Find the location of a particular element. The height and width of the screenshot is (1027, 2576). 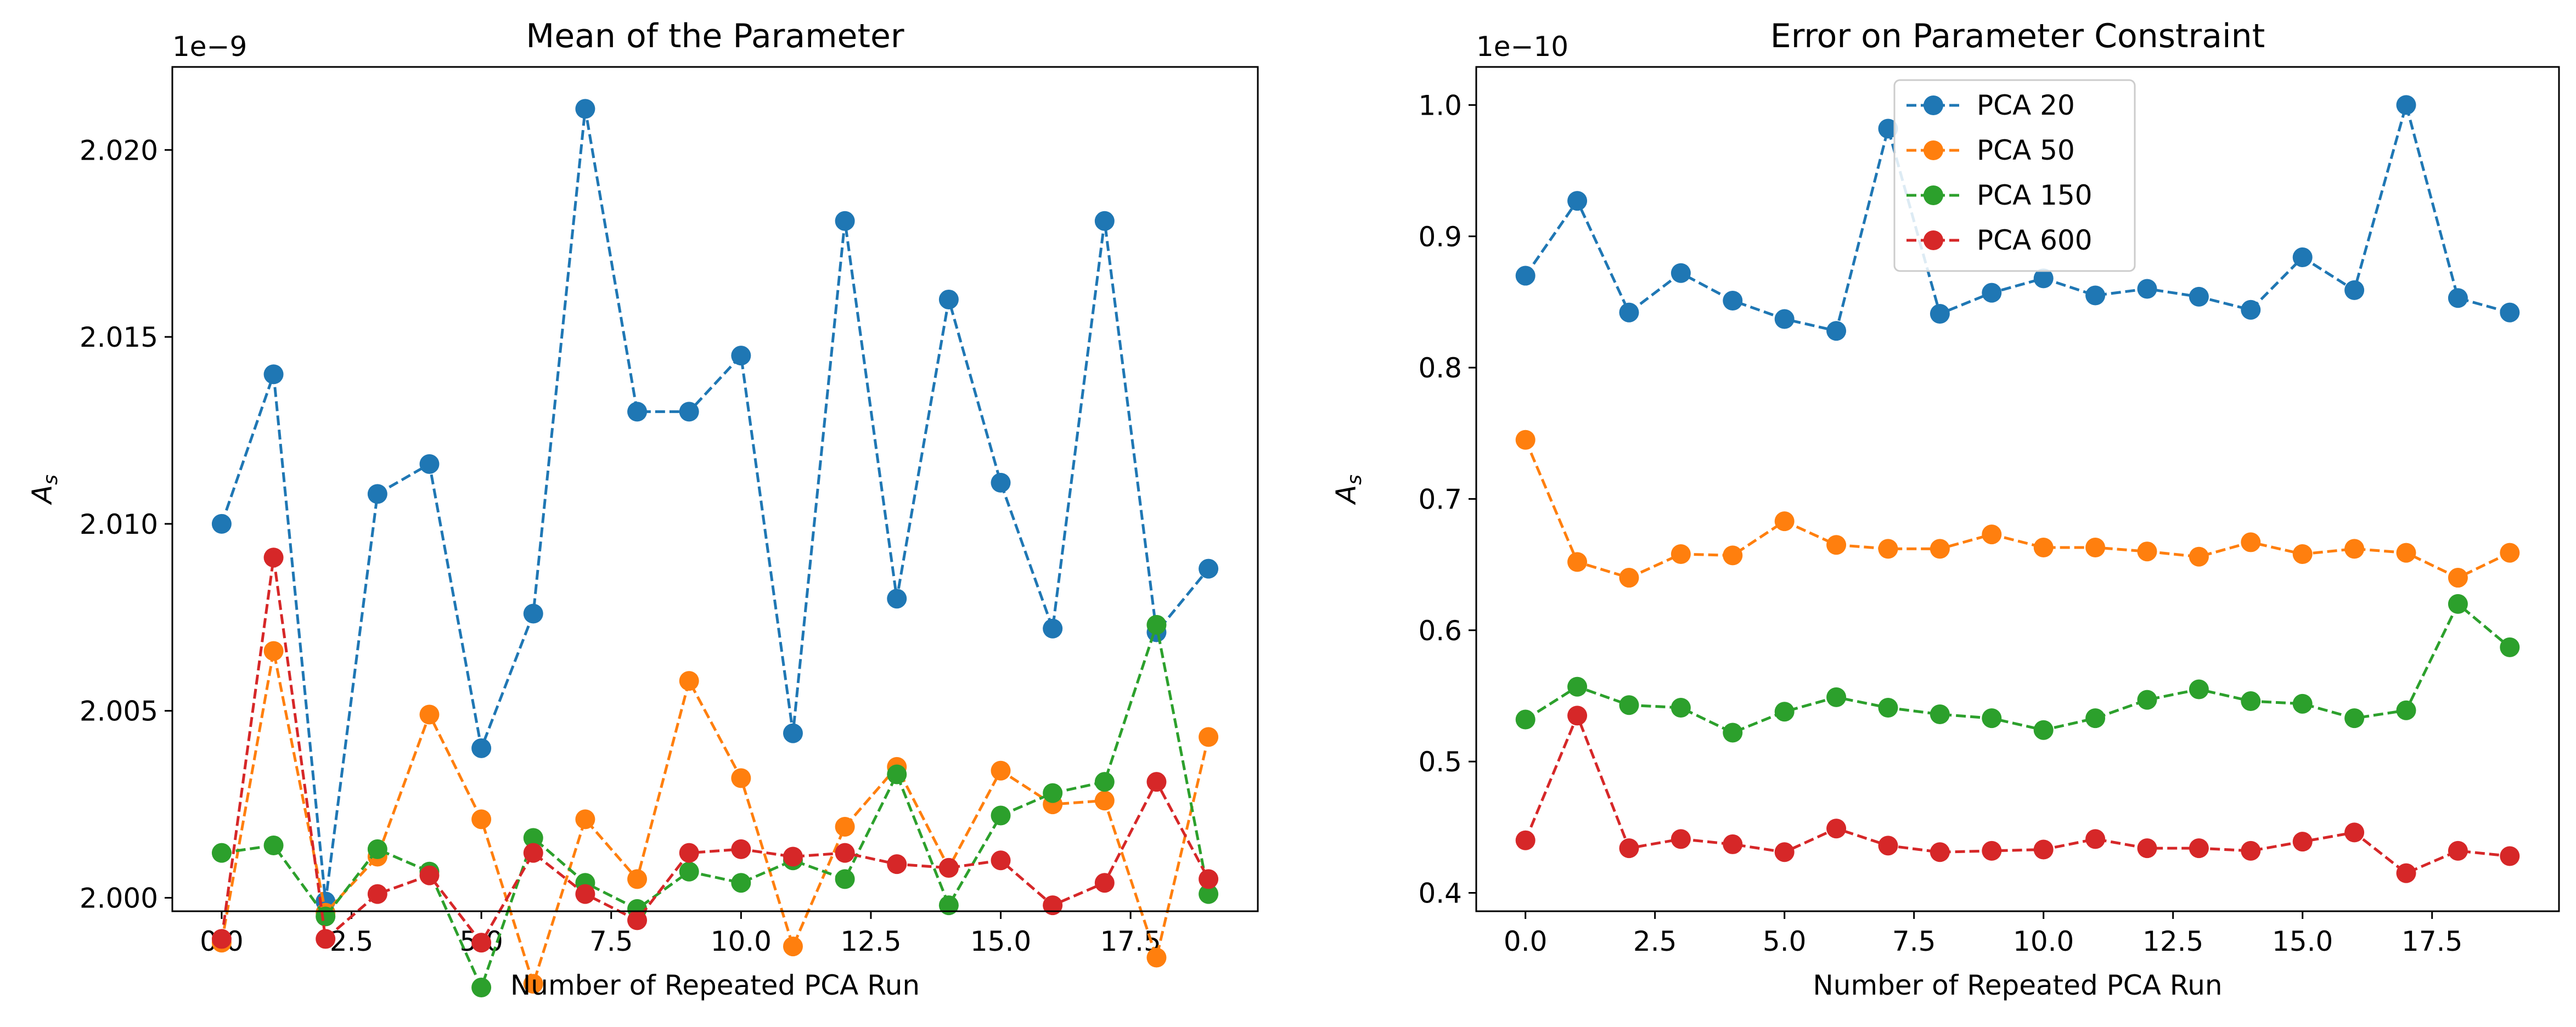

legend: PCA 20 PCA 50 PCA 150 PCA 600 is located at coordinates (2015, 176).